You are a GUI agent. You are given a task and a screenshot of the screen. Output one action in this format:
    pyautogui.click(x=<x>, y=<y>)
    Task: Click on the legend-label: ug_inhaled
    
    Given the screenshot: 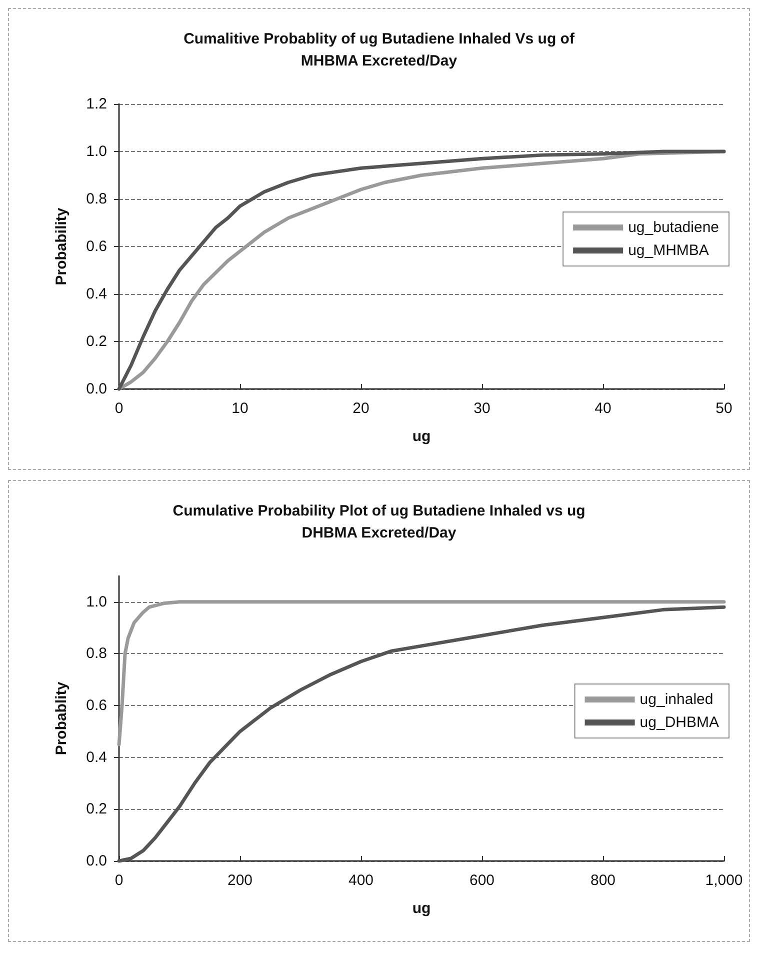 What is the action you would take?
    pyautogui.click(x=677, y=699)
    